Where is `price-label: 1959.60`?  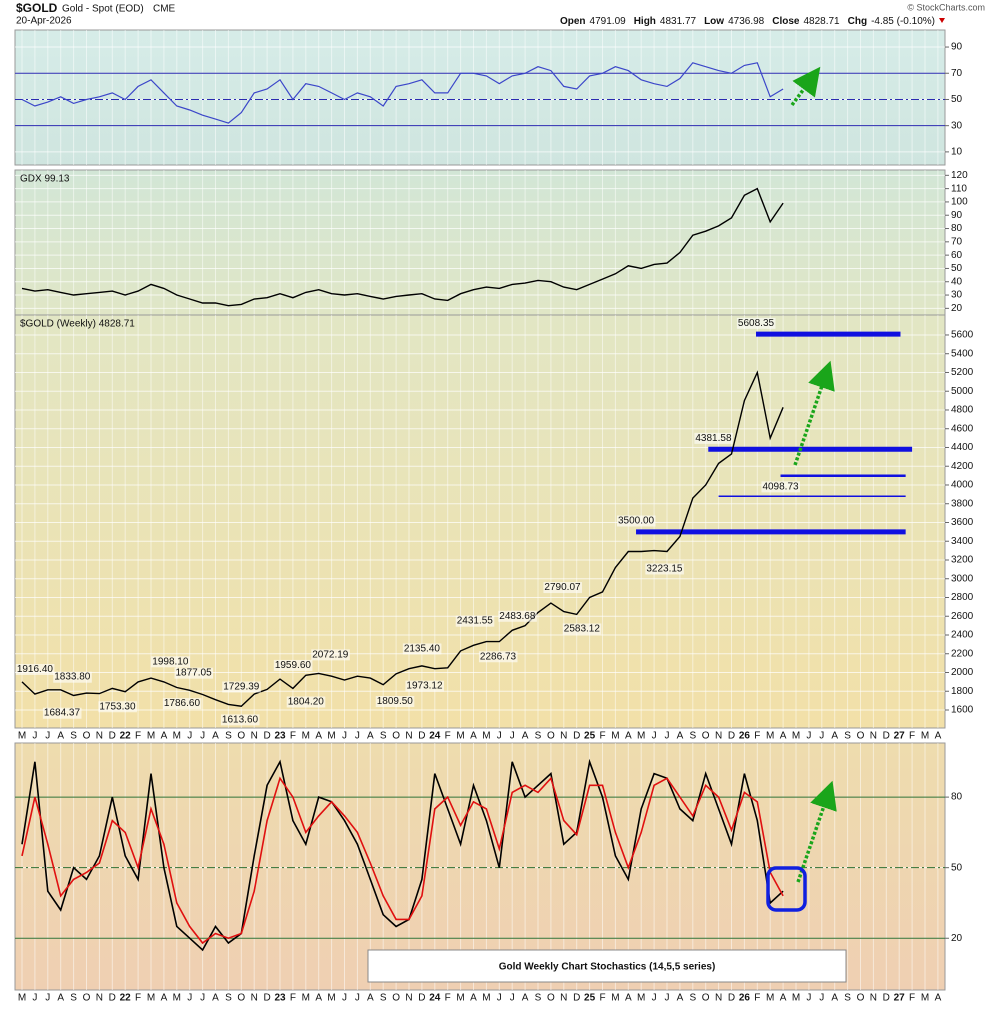
price-label: 1959.60 is located at coordinates (293, 665).